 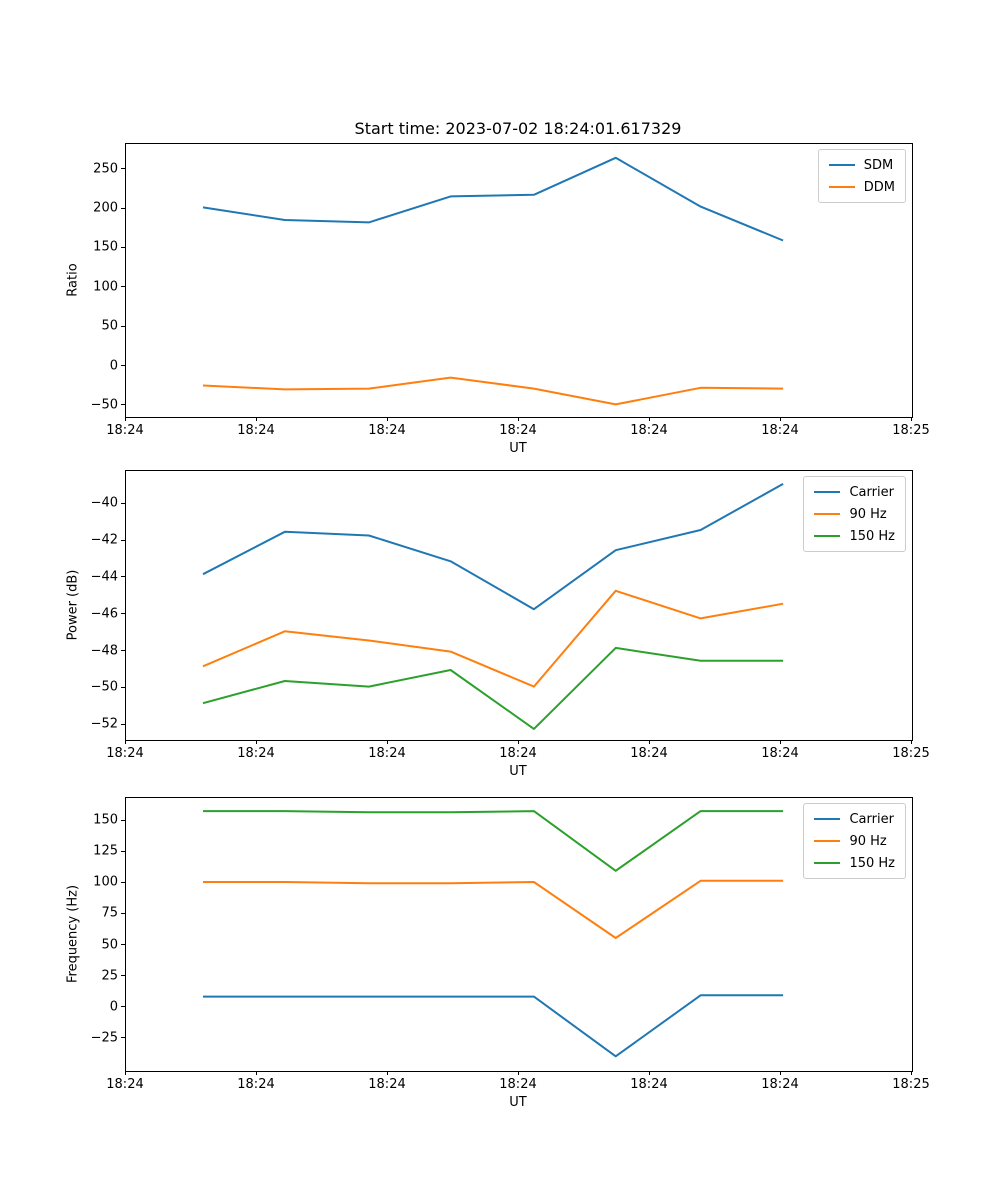 I want to click on y-tick-label: 25, so click(x=109, y=976).